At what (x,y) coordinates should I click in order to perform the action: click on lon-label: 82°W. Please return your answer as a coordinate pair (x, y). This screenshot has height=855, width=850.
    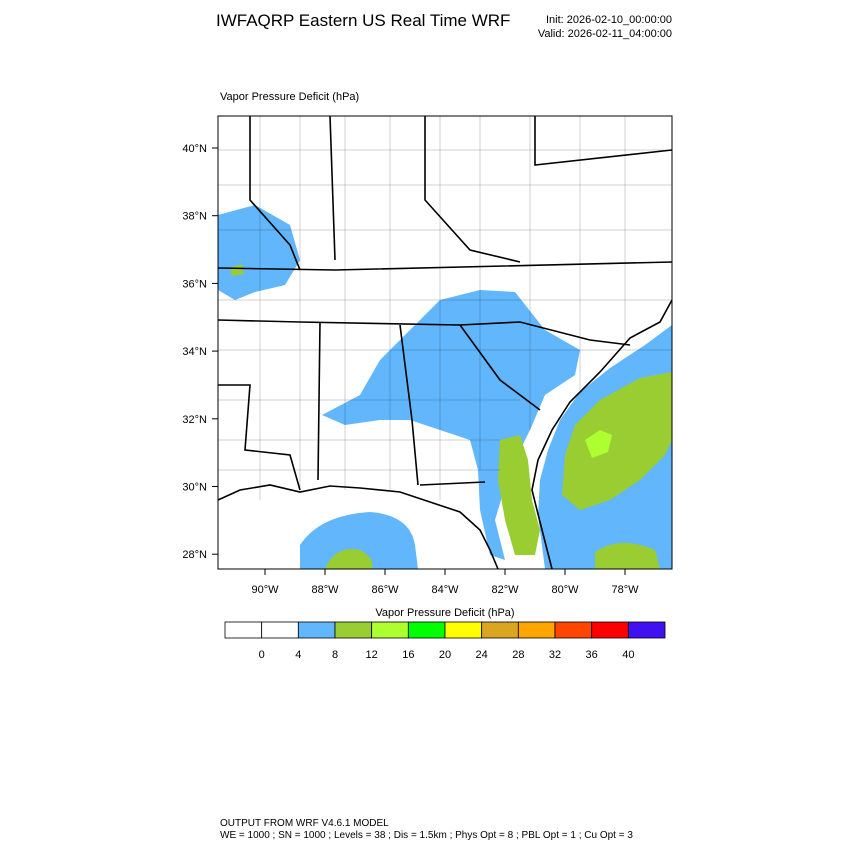
    Looking at the image, I should click on (505, 590).